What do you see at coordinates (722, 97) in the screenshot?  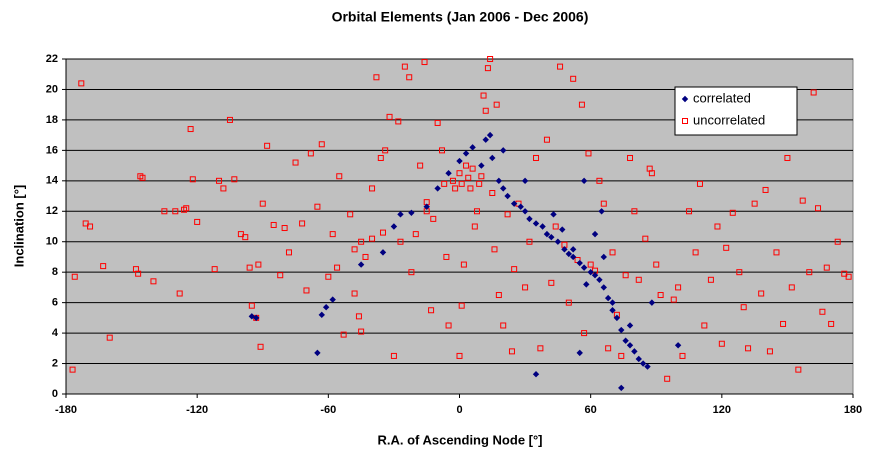 I see `legend-label: correlated` at bounding box center [722, 97].